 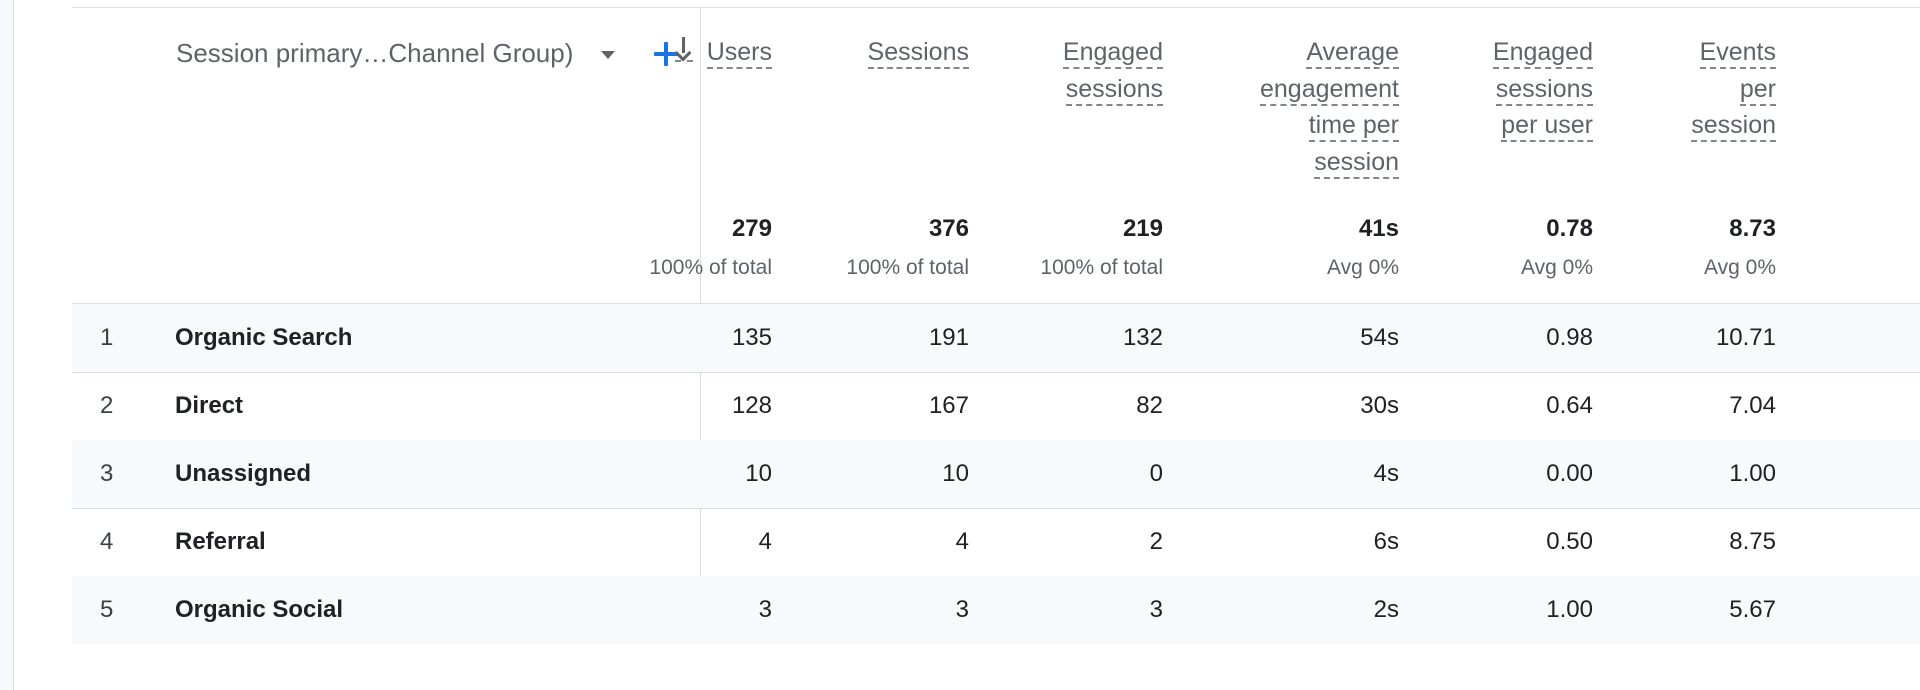 What do you see at coordinates (996, 474) in the screenshot?
I see `table-row: 3 Unassigned 10 10 0 4s 0.00 1.00` at bounding box center [996, 474].